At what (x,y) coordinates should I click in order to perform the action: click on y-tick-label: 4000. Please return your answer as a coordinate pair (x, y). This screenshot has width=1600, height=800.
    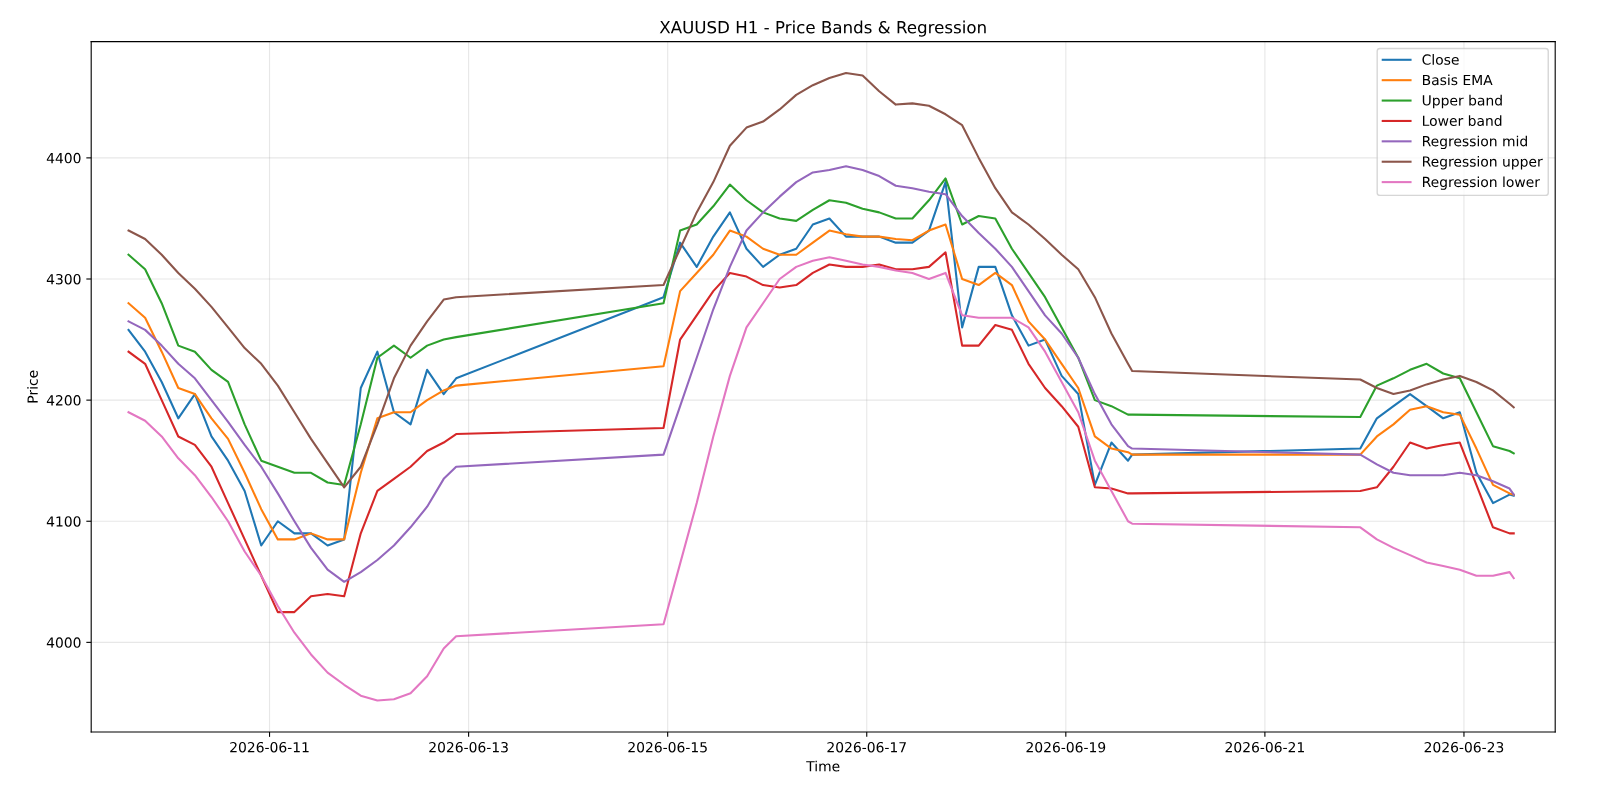
    Looking at the image, I should click on (63, 642).